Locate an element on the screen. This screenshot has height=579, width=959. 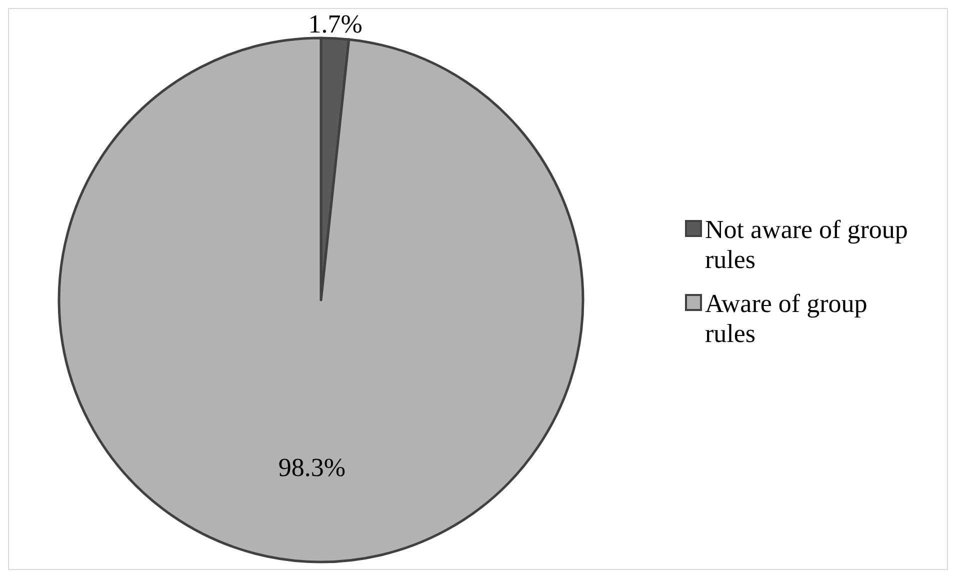
data-label: 98.3% is located at coordinates (312, 467).